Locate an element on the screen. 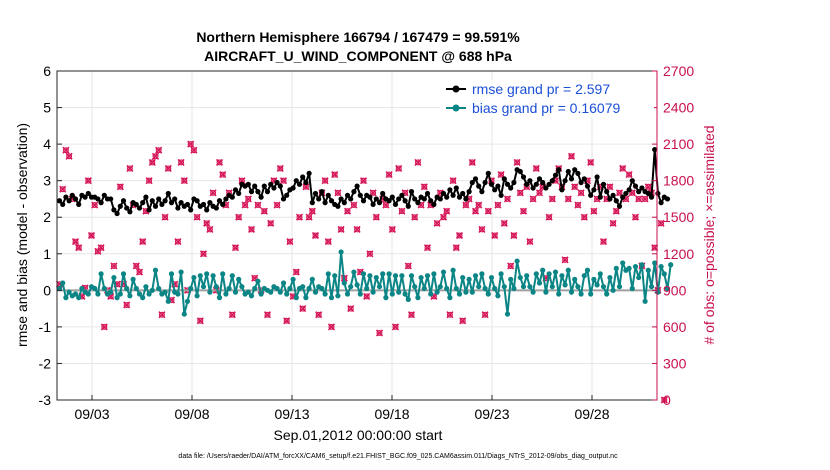 The width and height of the screenshot is (830, 470). x-tick-label: 09/08 is located at coordinates (191, 414).